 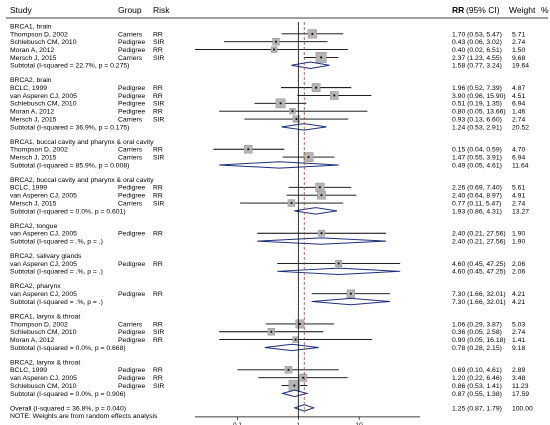 I want to click on weight-label: 1.41, so click(x=518, y=340).